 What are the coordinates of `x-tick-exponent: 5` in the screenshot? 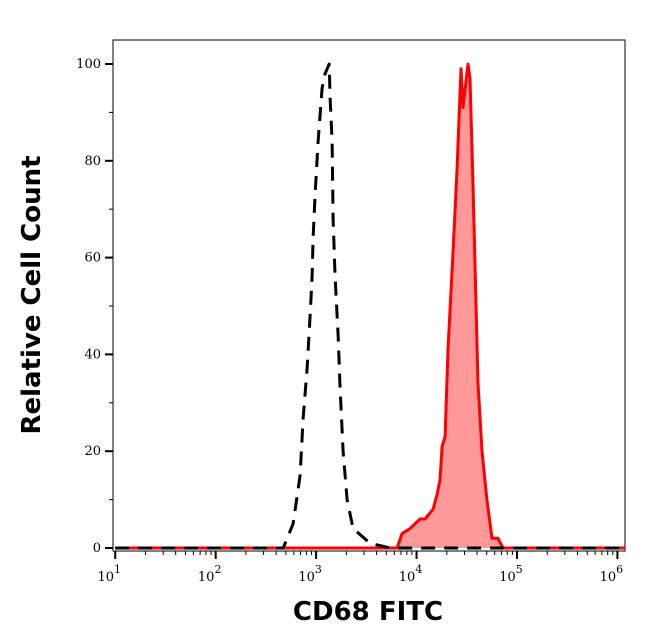 It's located at (519, 569).